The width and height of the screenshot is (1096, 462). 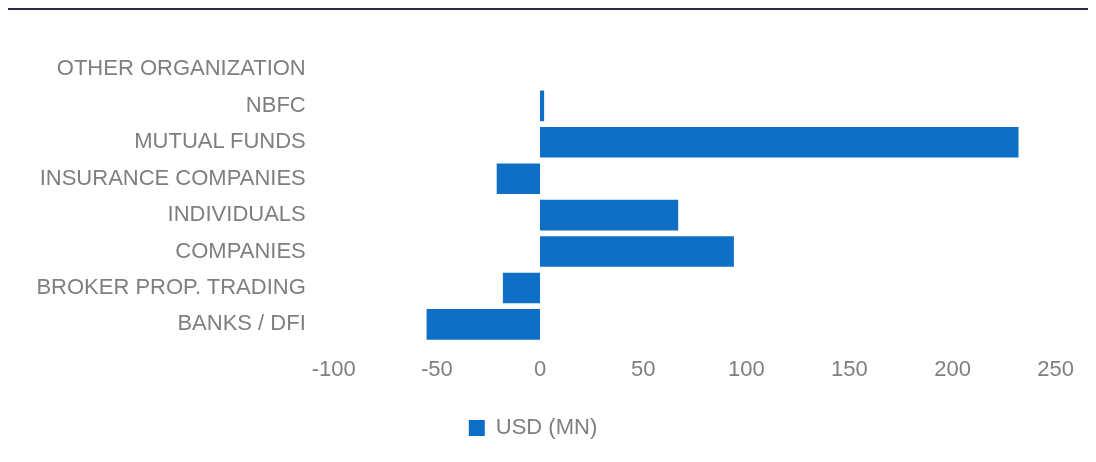 I want to click on y-tick-label: COMPANIES, so click(x=240, y=250).